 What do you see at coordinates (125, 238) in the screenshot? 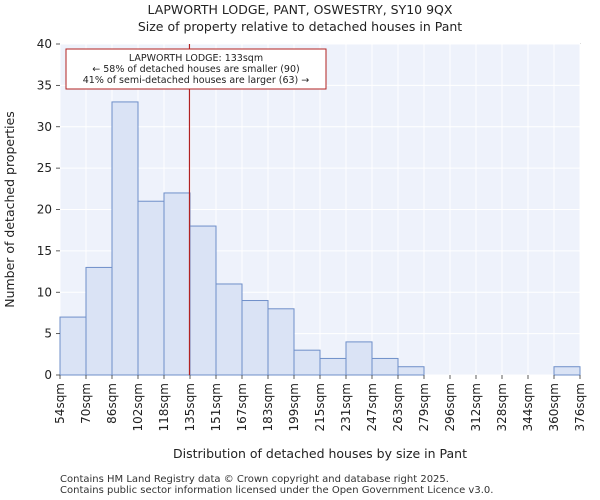
I see `bar-86sqm` at bounding box center [125, 238].